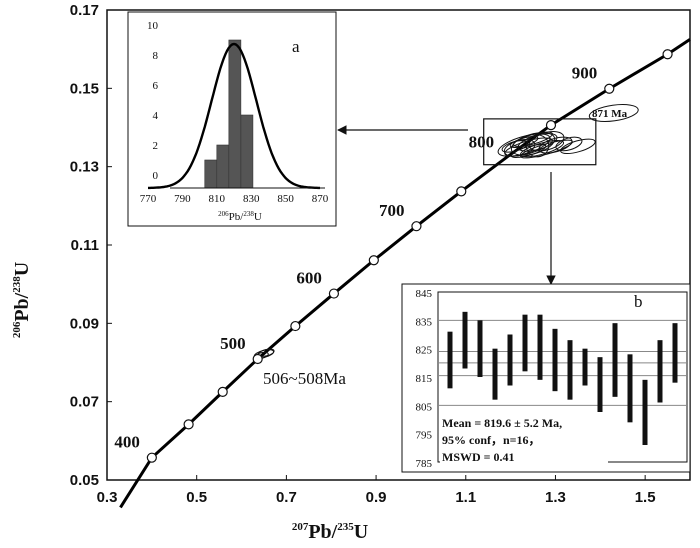  I want to click on histogram-x-tick-label: 830, so click(251, 199).